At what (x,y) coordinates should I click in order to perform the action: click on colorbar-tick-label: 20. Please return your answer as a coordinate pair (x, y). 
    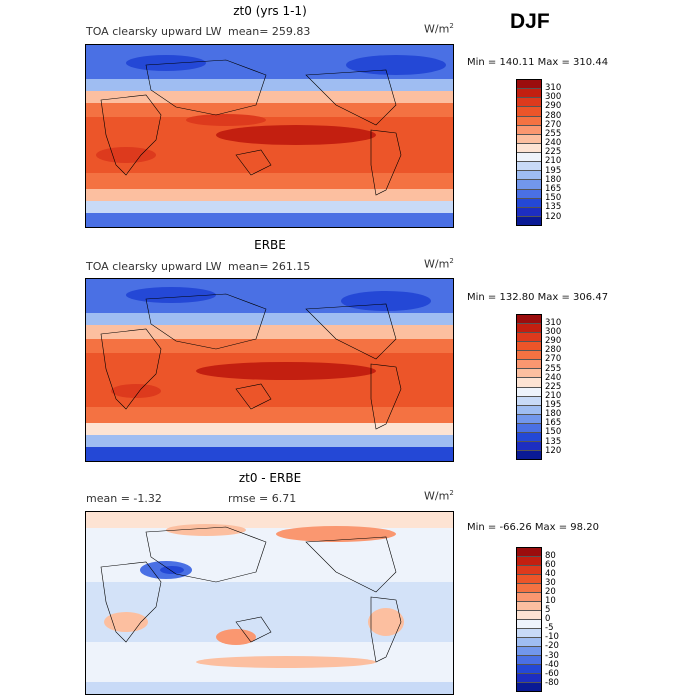
    Looking at the image, I should click on (550, 592).